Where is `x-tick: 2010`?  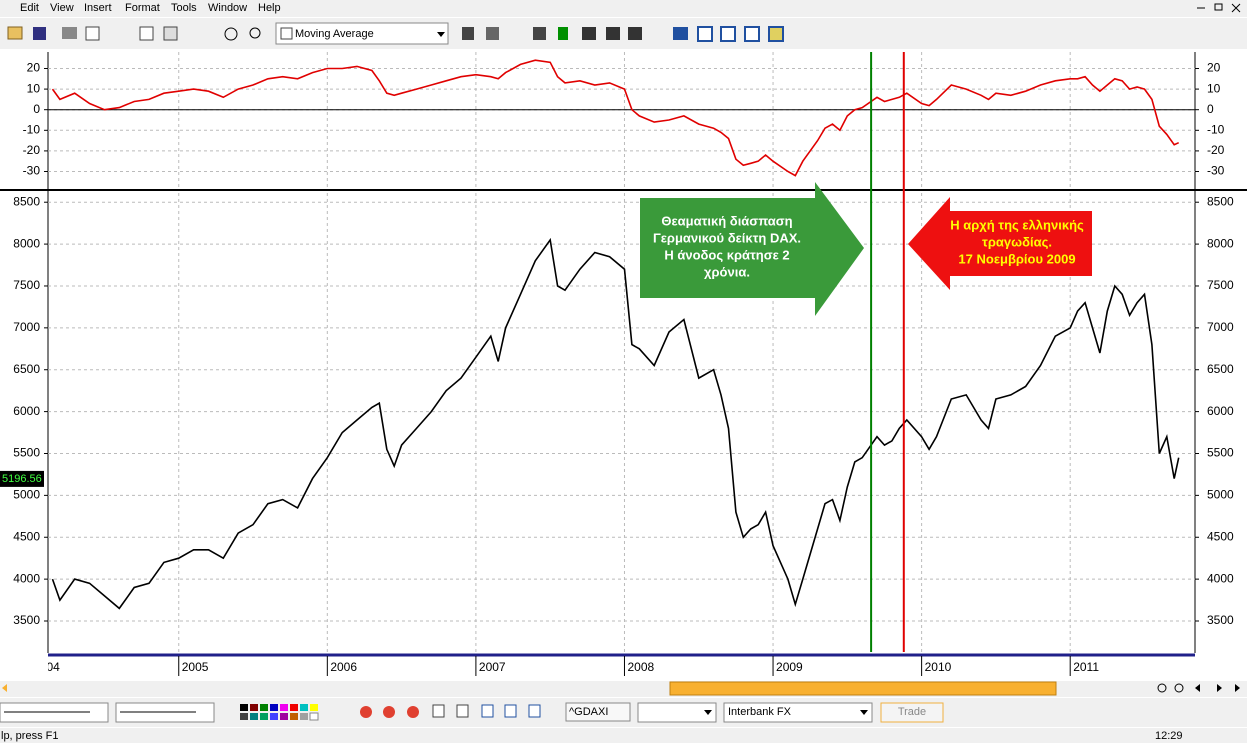 x-tick: 2010 is located at coordinates (936, 666).